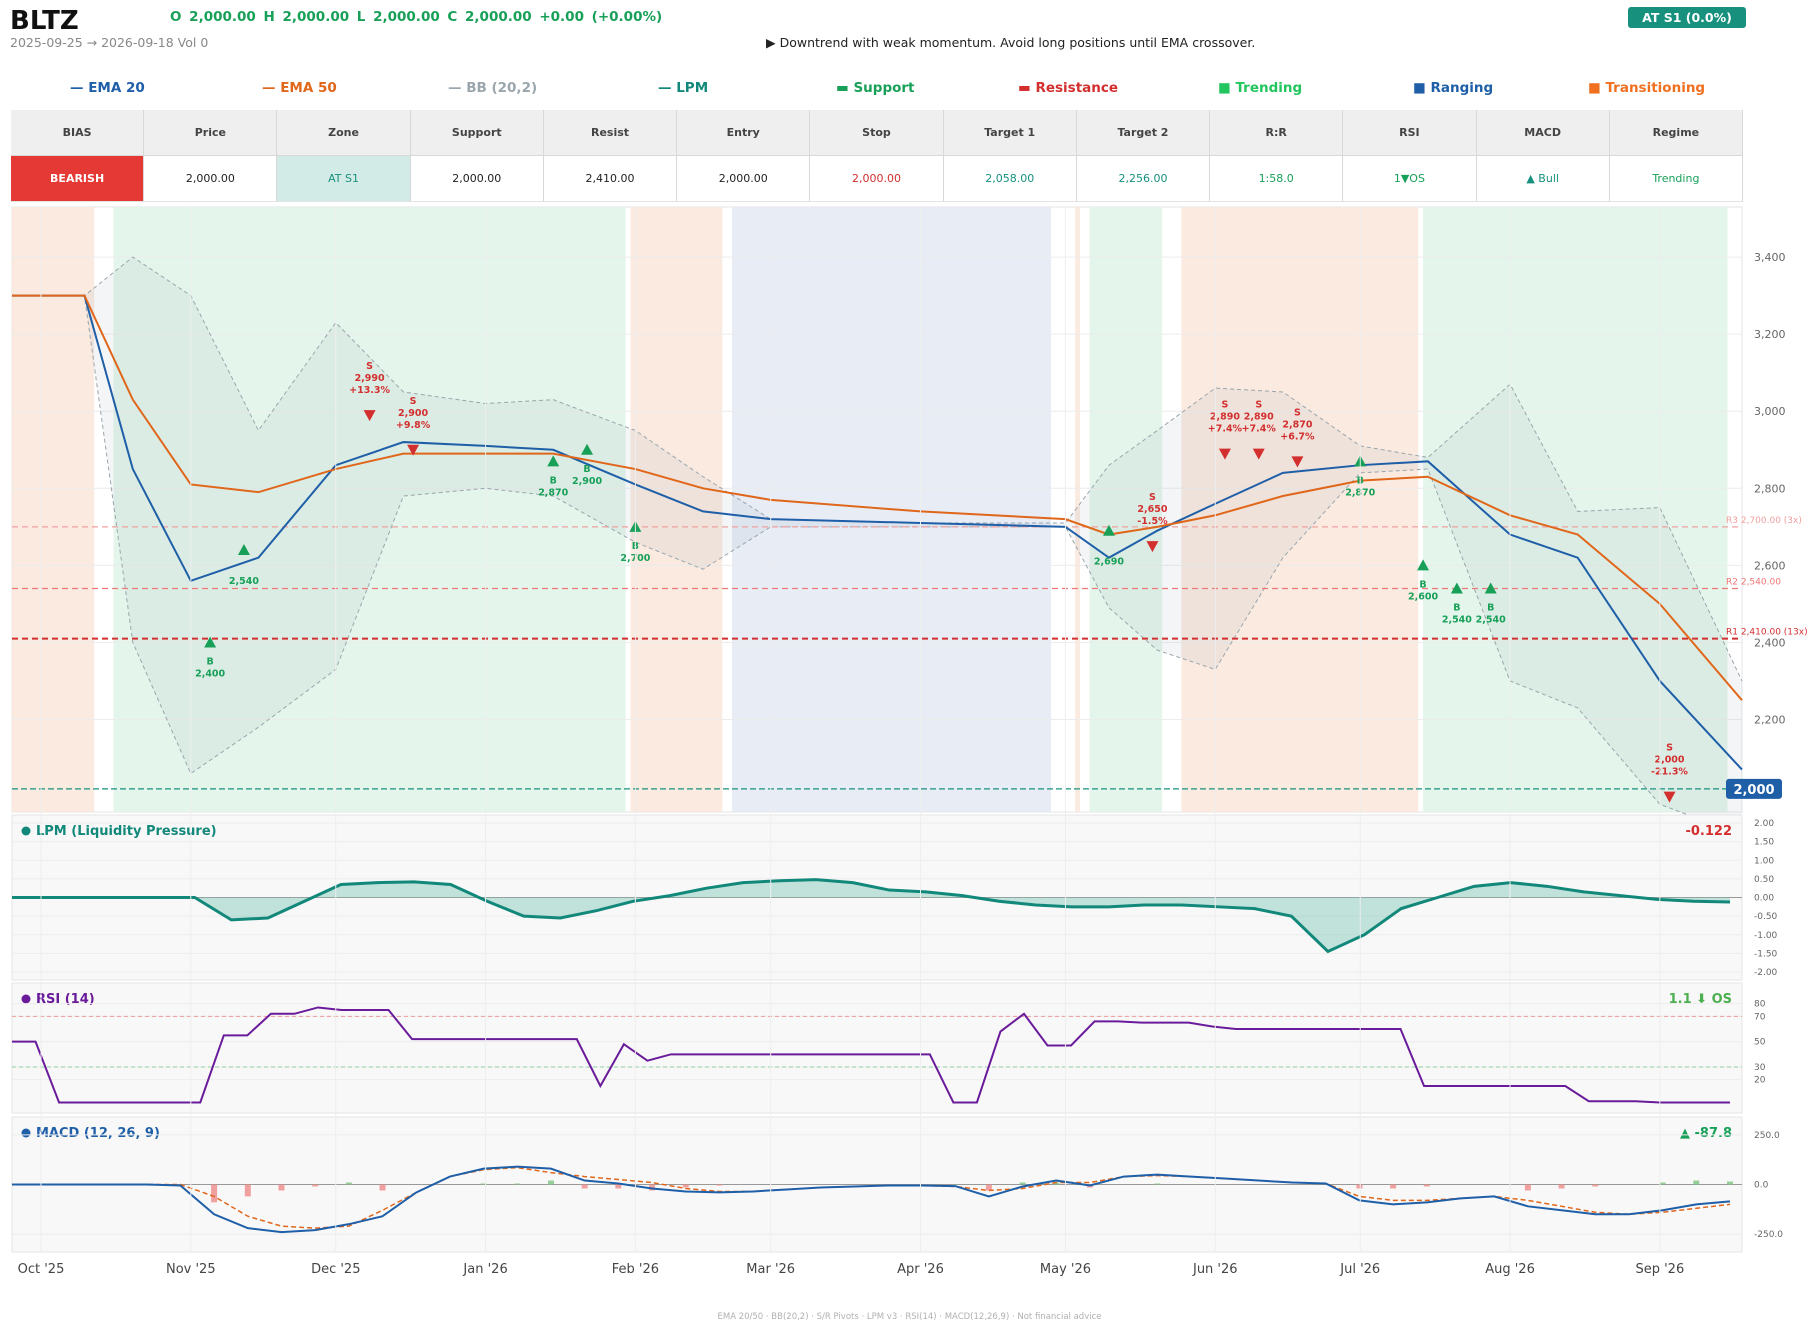 This screenshot has height=1330, width=1819. I want to click on summary-header: Price, so click(211, 133).